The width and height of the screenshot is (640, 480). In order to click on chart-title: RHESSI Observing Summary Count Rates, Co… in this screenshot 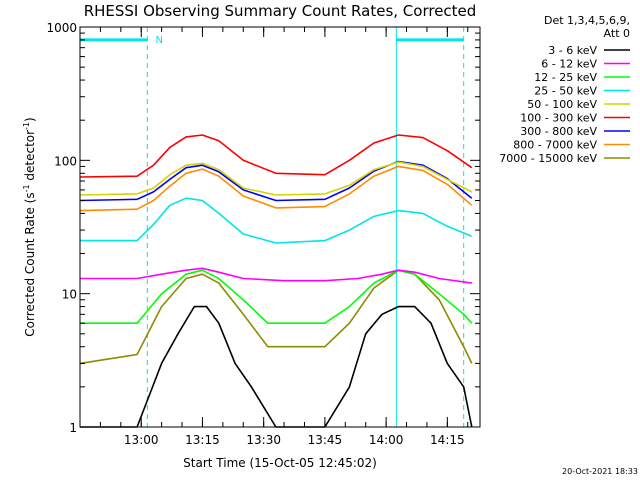, I will do `click(280, 11)`.